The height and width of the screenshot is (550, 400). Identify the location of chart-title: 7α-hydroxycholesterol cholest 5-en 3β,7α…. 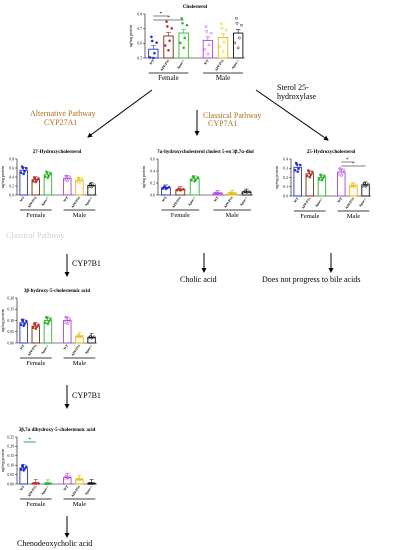
(205, 152).